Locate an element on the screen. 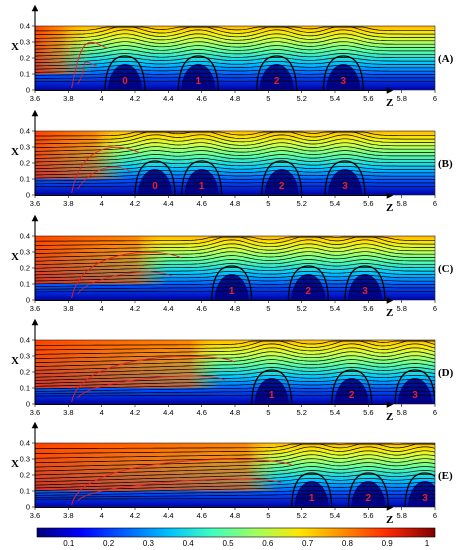  colorbar-gradient is located at coordinates (236, 532).